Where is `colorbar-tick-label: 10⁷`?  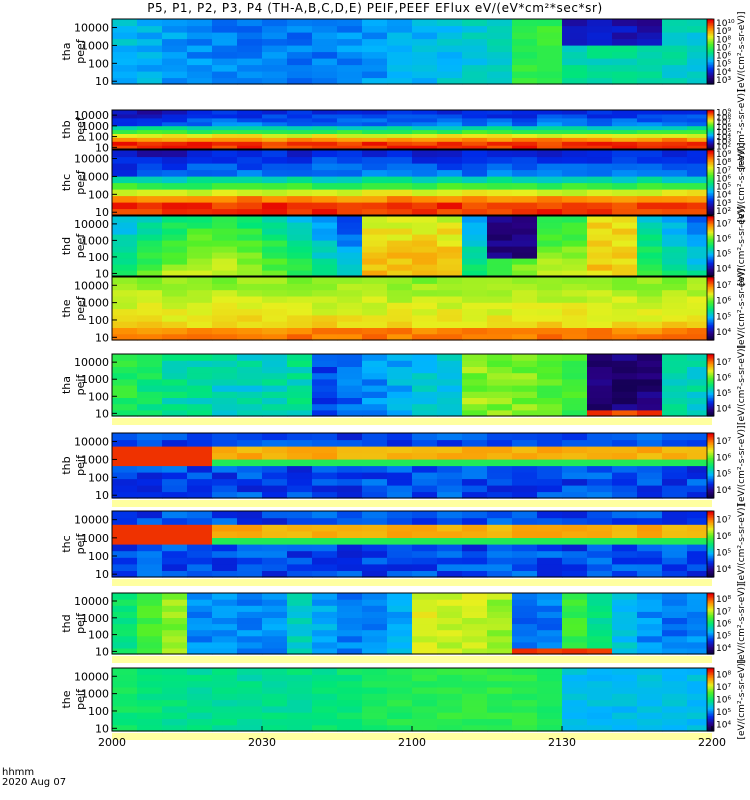 colorbar-tick-label: 10⁷ is located at coordinates (723, 688).